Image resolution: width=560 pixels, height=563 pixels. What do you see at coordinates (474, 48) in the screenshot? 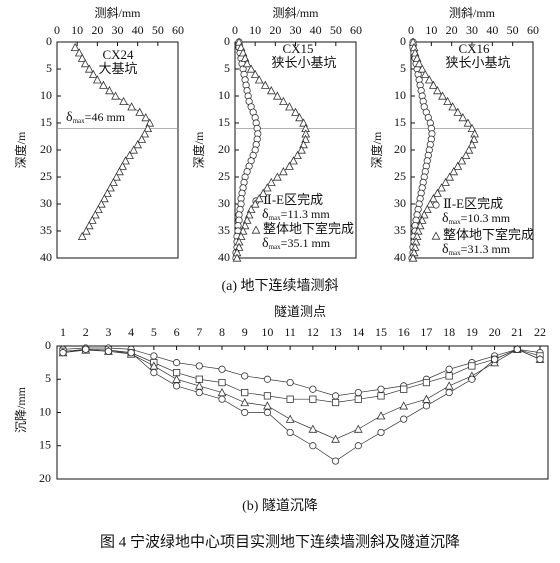
I see `plot-label: CX16` at bounding box center [474, 48].